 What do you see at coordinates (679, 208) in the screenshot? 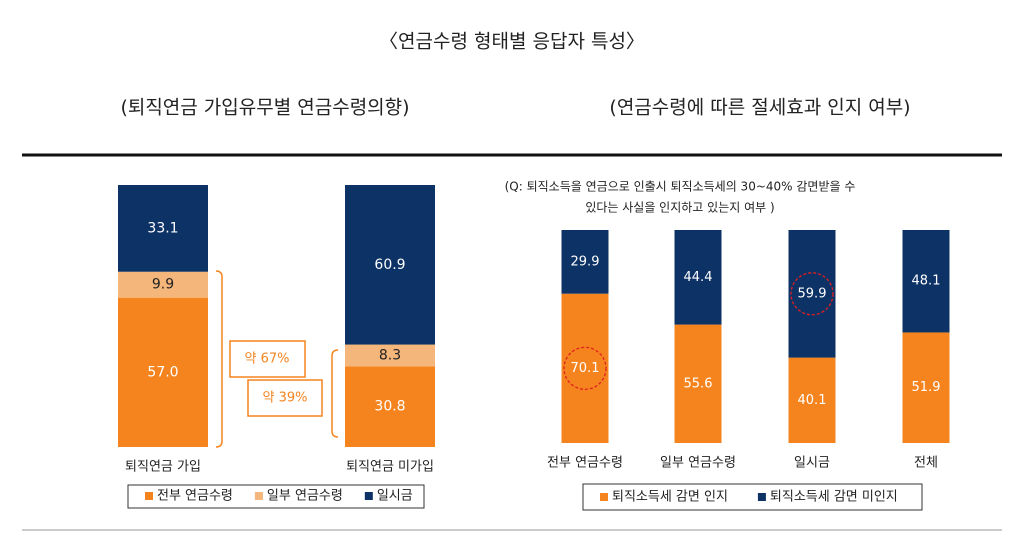
I see `chart-subtitle: 있다는 사실을 인지하고 있는지 여부 )` at bounding box center [679, 208].